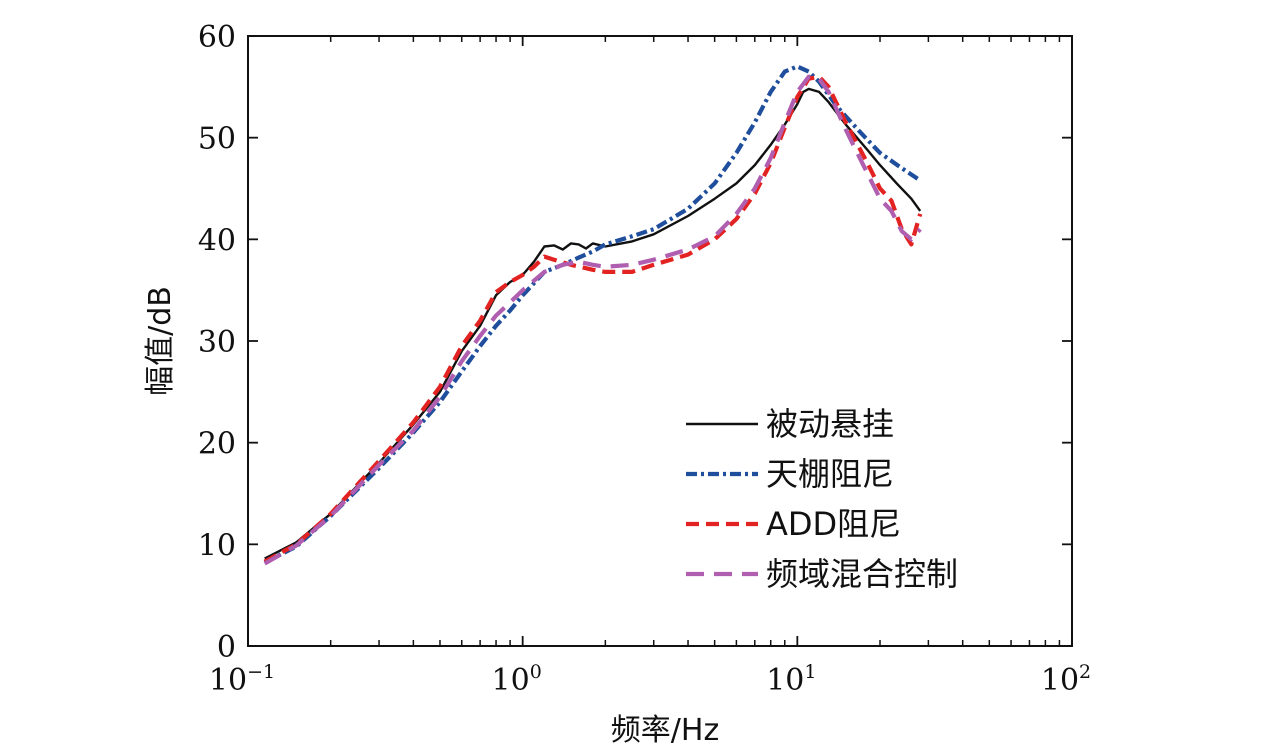  Describe the element at coordinates (217, 545) in the screenshot. I see `y-tick-label: 10` at that location.